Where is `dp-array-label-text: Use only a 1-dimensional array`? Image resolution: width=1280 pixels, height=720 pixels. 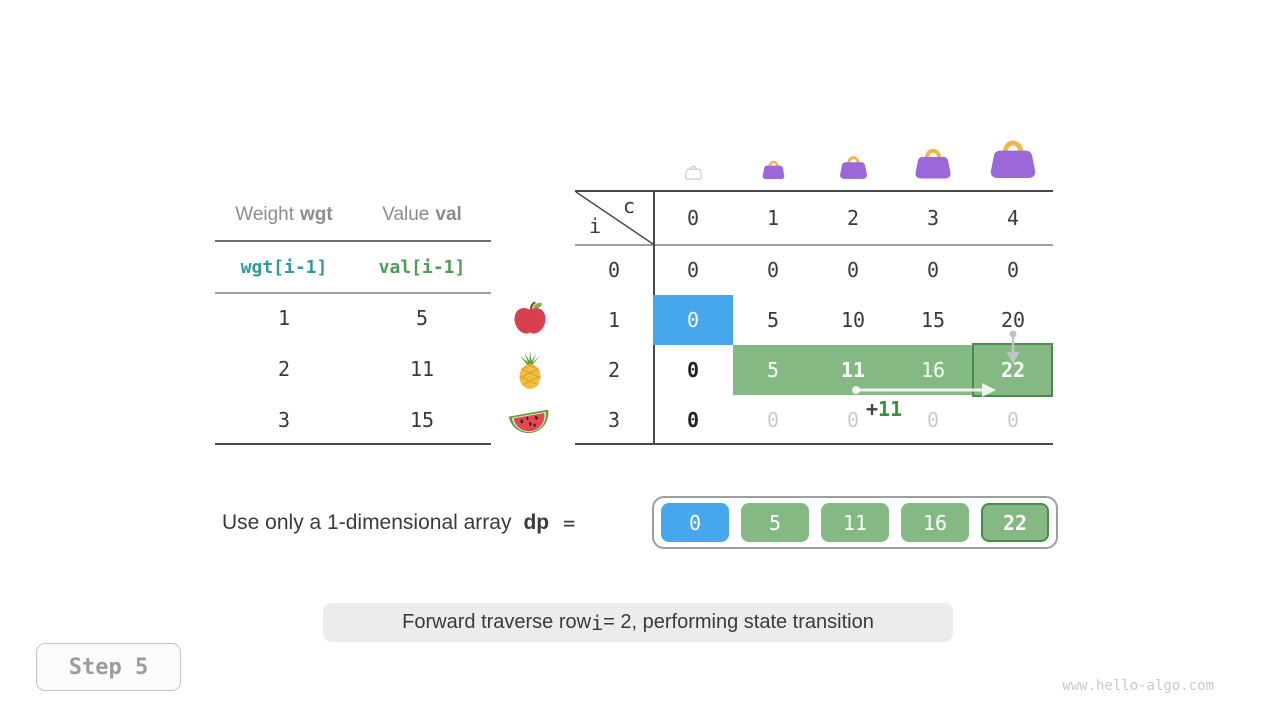 dp-array-label-text: Use only a 1-dimensional array is located at coordinates (367, 522).